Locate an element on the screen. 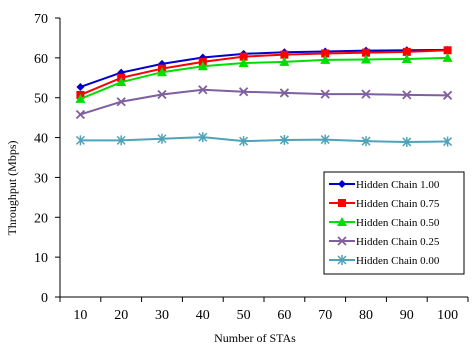 This screenshot has height=346, width=474. legend-label: Hidden Chain 0.50 is located at coordinates (398, 223).